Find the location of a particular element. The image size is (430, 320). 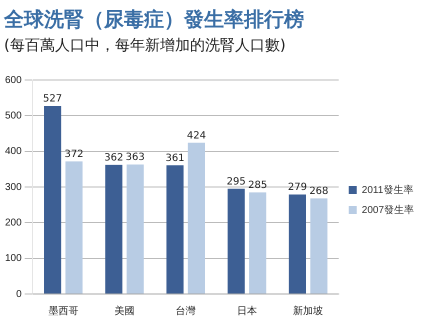

data-label: 424 is located at coordinates (196, 136).